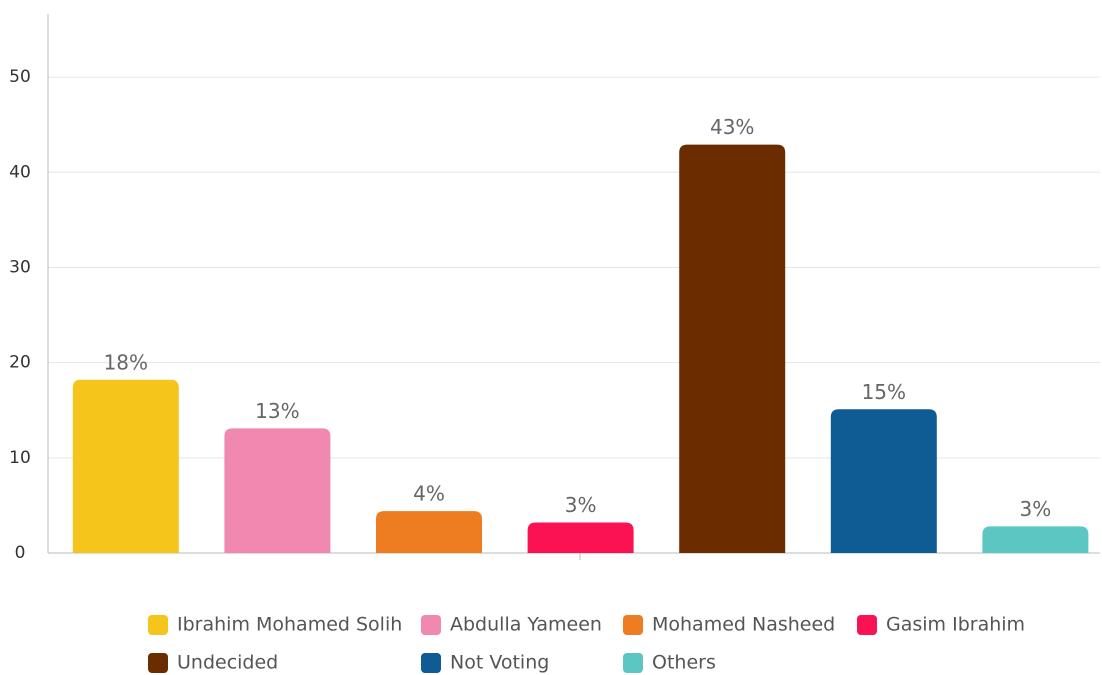  I want to click on value-label: 43%, so click(732, 127).